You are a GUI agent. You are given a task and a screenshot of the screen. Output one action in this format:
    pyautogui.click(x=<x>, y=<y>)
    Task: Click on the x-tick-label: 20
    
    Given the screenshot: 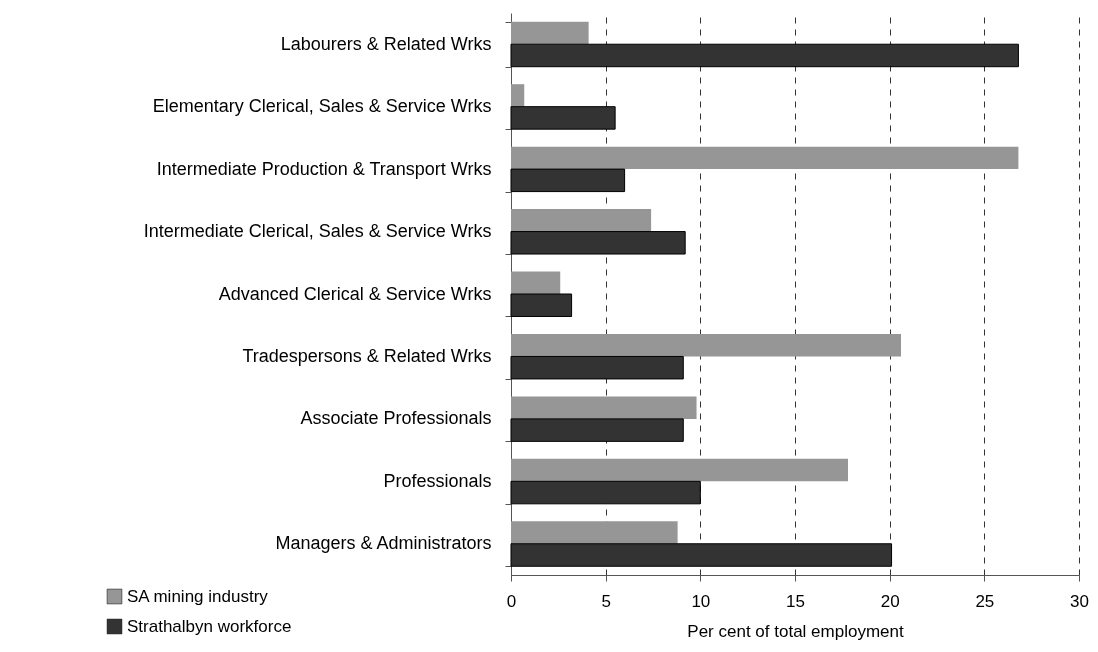 What is the action you would take?
    pyautogui.click(x=890, y=601)
    